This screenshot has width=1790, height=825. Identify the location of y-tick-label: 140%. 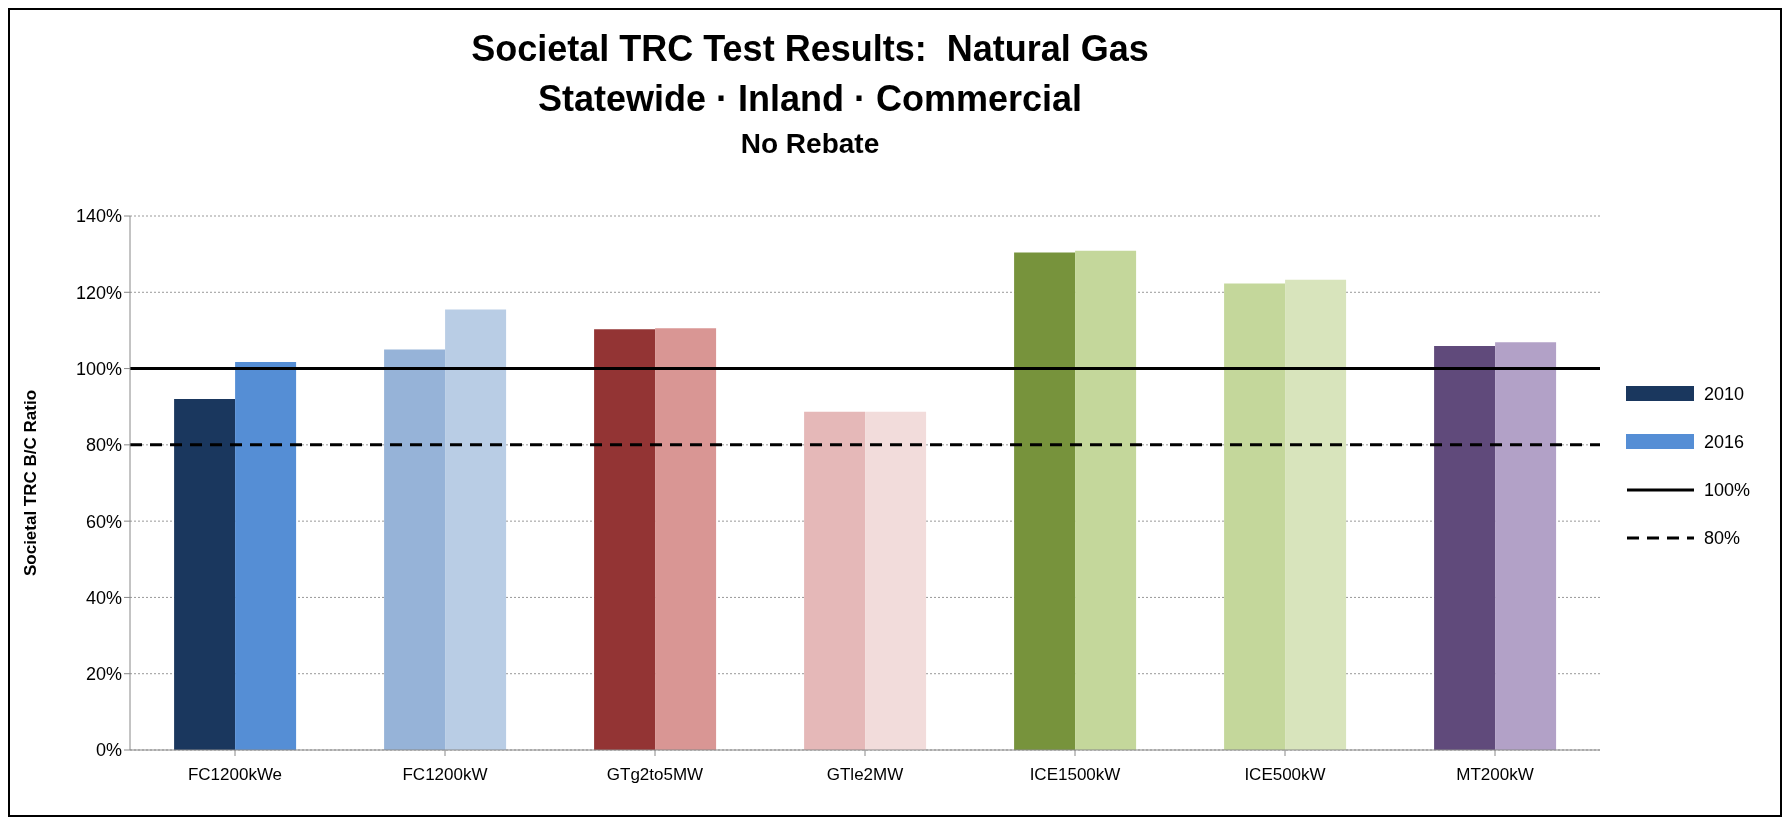
(98, 216).